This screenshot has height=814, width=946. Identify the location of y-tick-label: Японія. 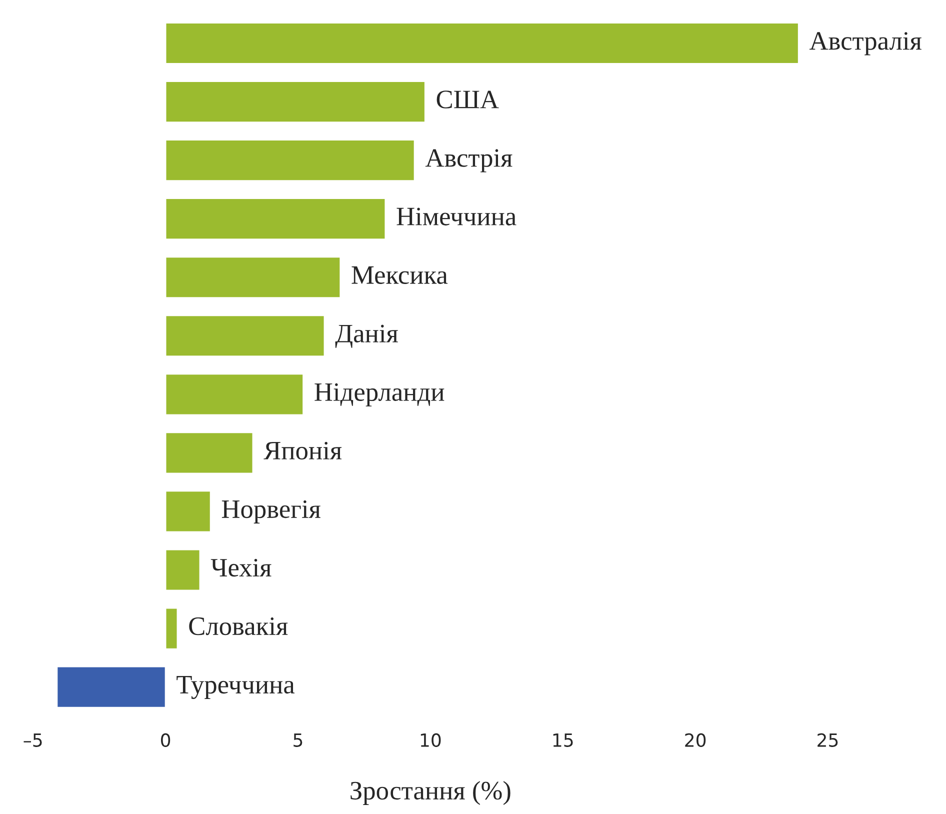
(303, 451).